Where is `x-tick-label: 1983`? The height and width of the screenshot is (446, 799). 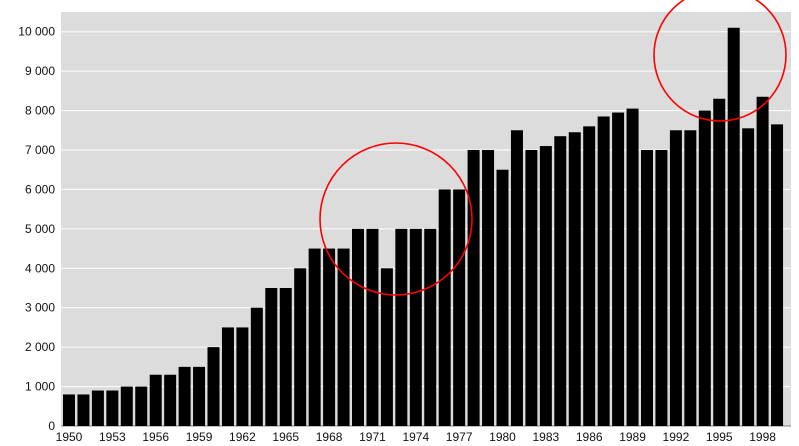
x-tick-label: 1983 is located at coordinates (545, 437).